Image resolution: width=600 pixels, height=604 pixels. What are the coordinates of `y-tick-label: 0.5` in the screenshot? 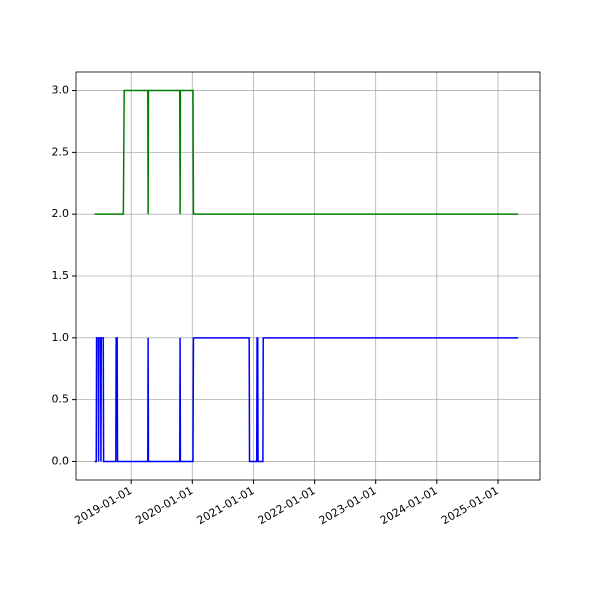 It's located at (61, 399).